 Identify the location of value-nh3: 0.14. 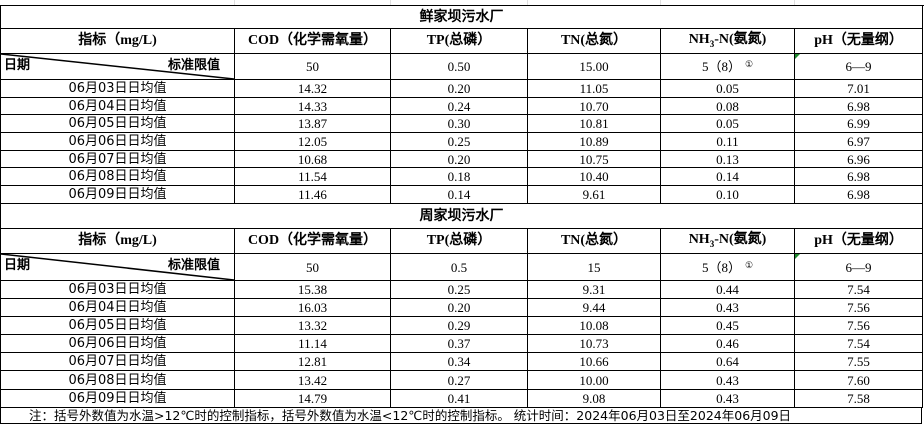
(727, 177).